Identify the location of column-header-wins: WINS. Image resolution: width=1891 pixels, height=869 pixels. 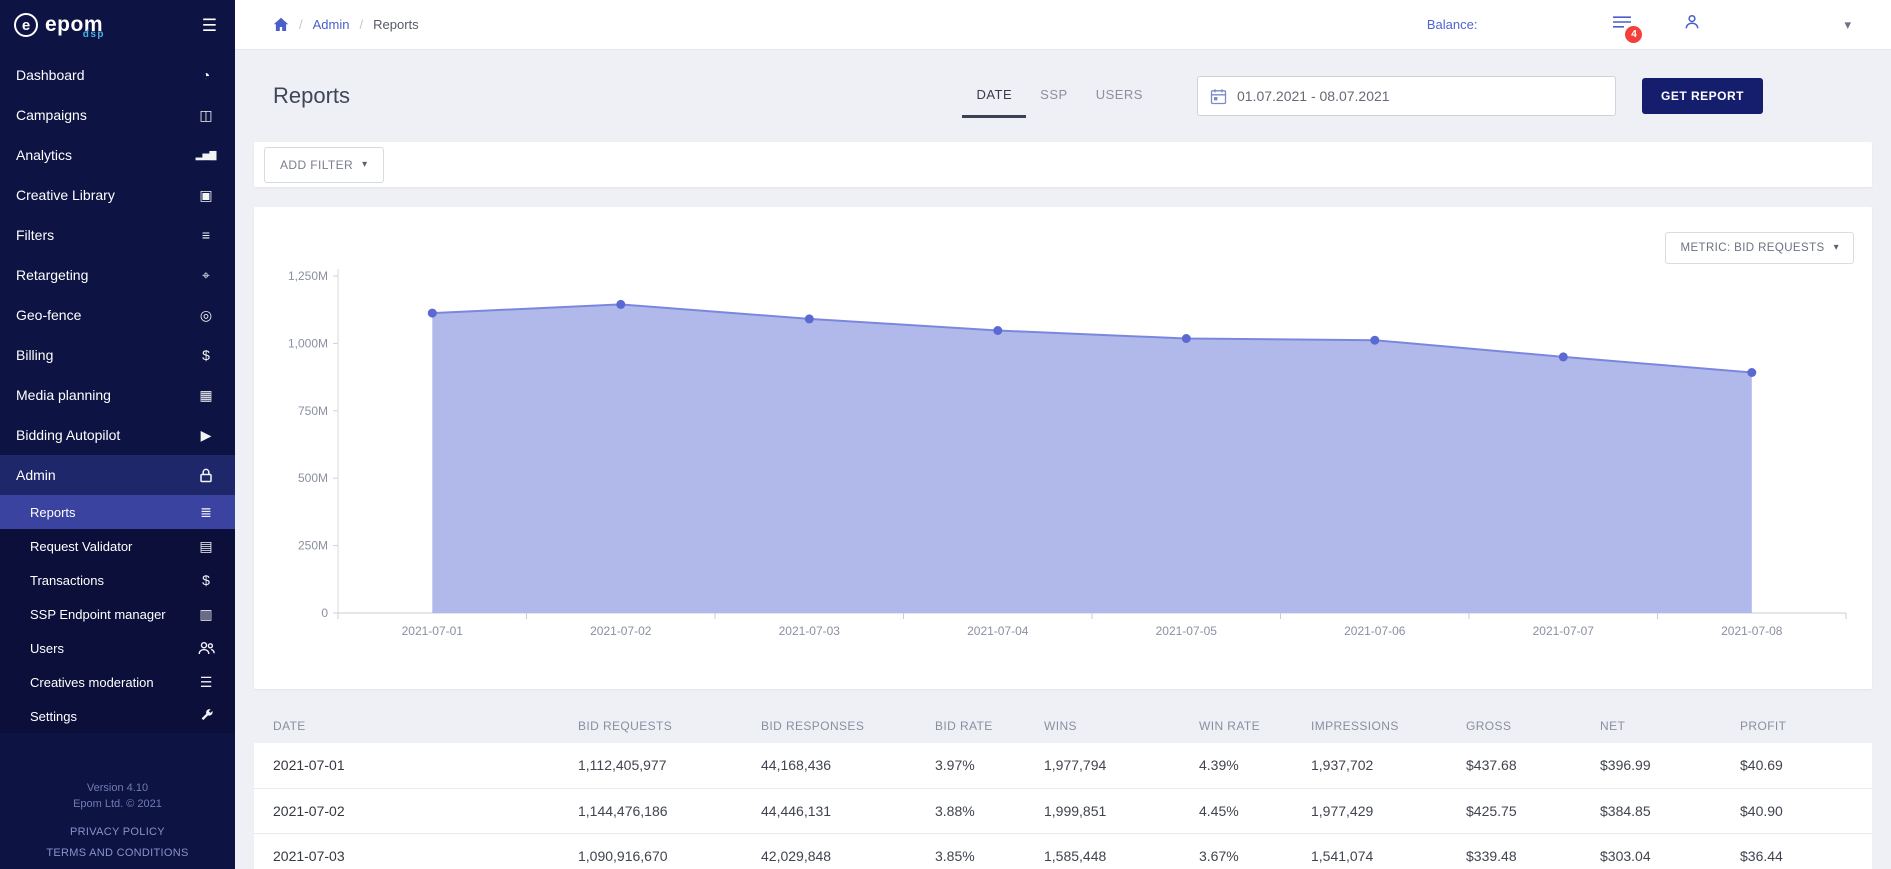
(1060, 726).